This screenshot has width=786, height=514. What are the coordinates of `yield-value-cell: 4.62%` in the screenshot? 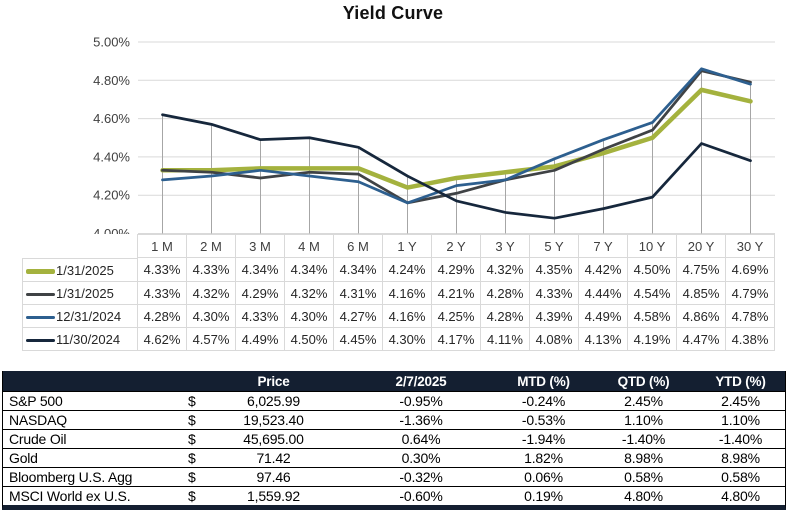 It's located at (162, 339).